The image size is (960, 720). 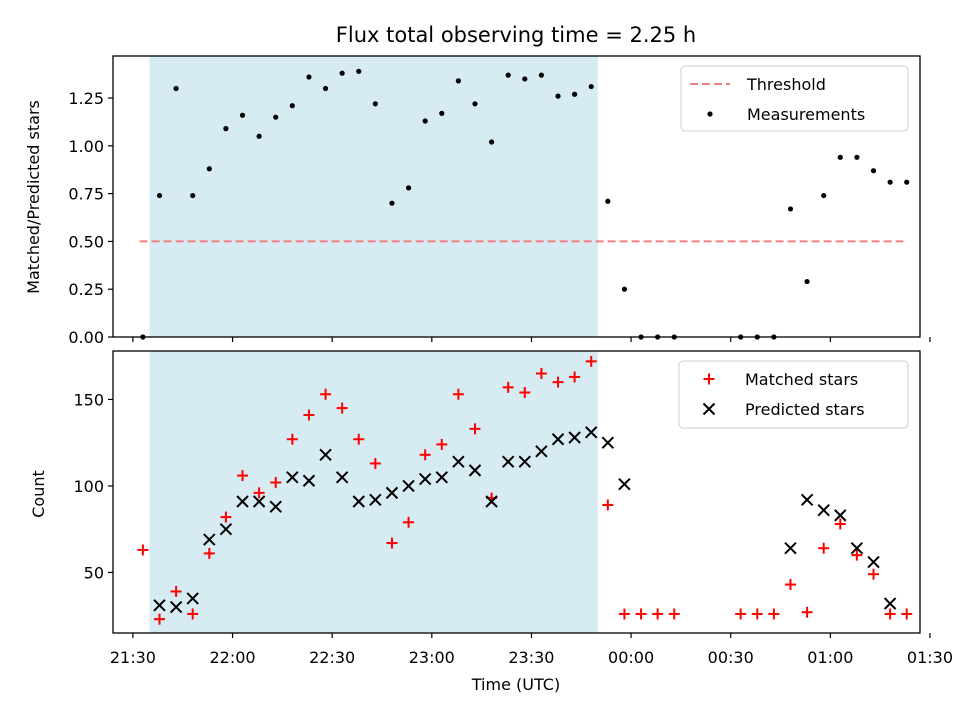 What do you see at coordinates (86, 194) in the screenshot?
I see `top-y-tick-label: 0.75` at bounding box center [86, 194].